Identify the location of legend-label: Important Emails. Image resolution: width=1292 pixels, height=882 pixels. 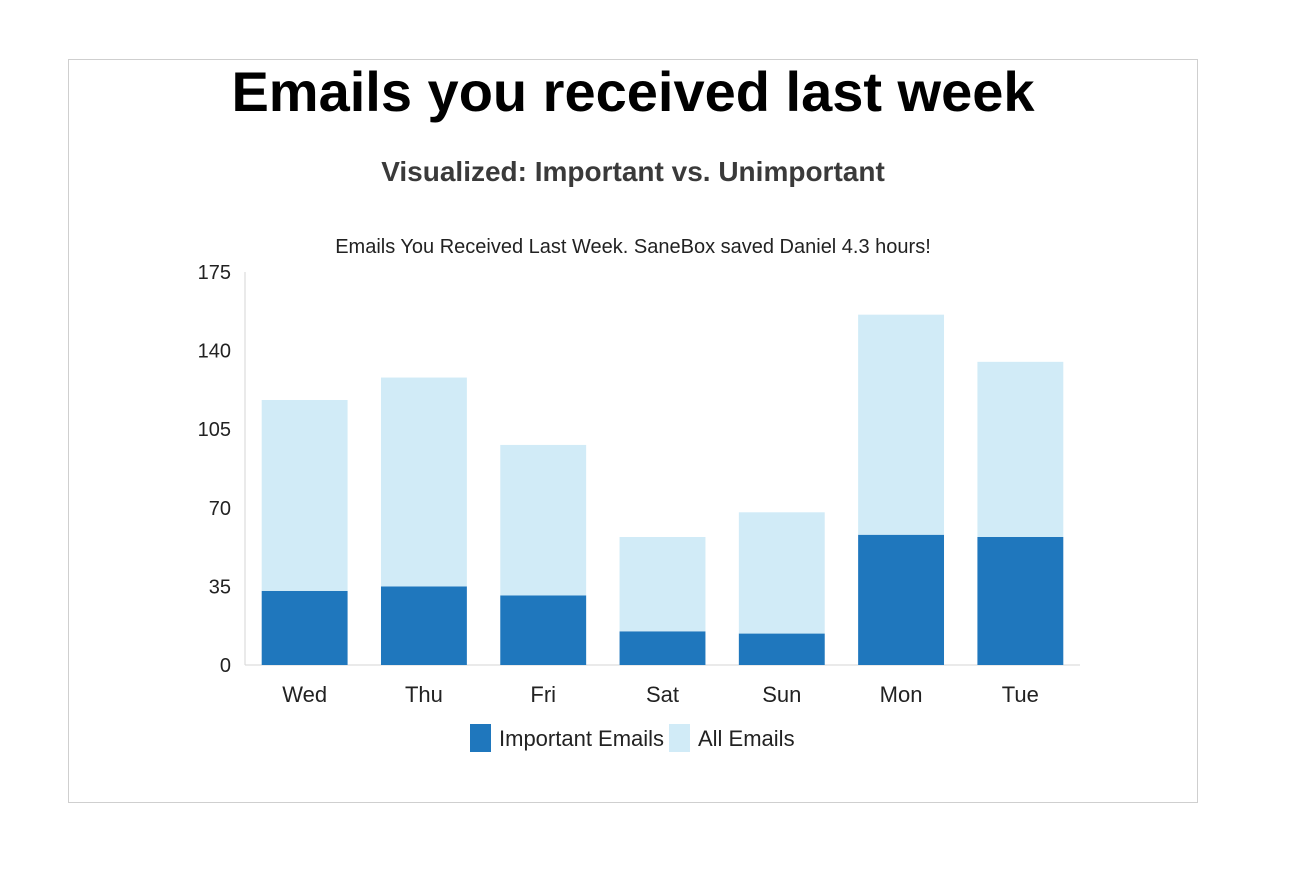
(581, 738).